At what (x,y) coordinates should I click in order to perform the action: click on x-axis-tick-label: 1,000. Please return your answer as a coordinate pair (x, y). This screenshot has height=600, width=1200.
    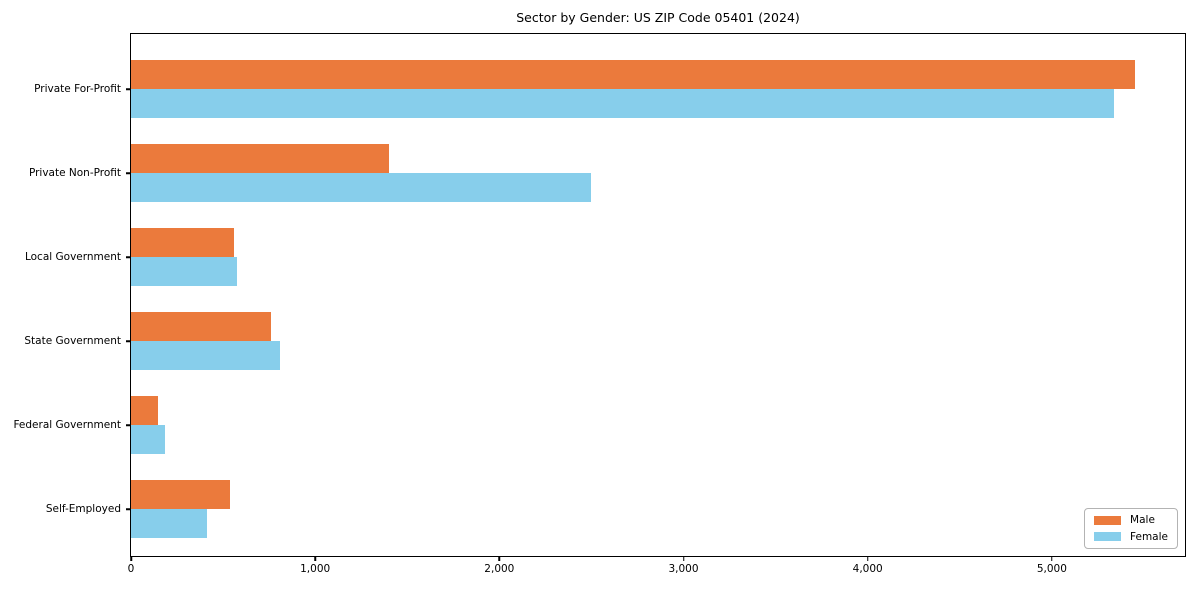
    Looking at the image, I should click on (315, 569).